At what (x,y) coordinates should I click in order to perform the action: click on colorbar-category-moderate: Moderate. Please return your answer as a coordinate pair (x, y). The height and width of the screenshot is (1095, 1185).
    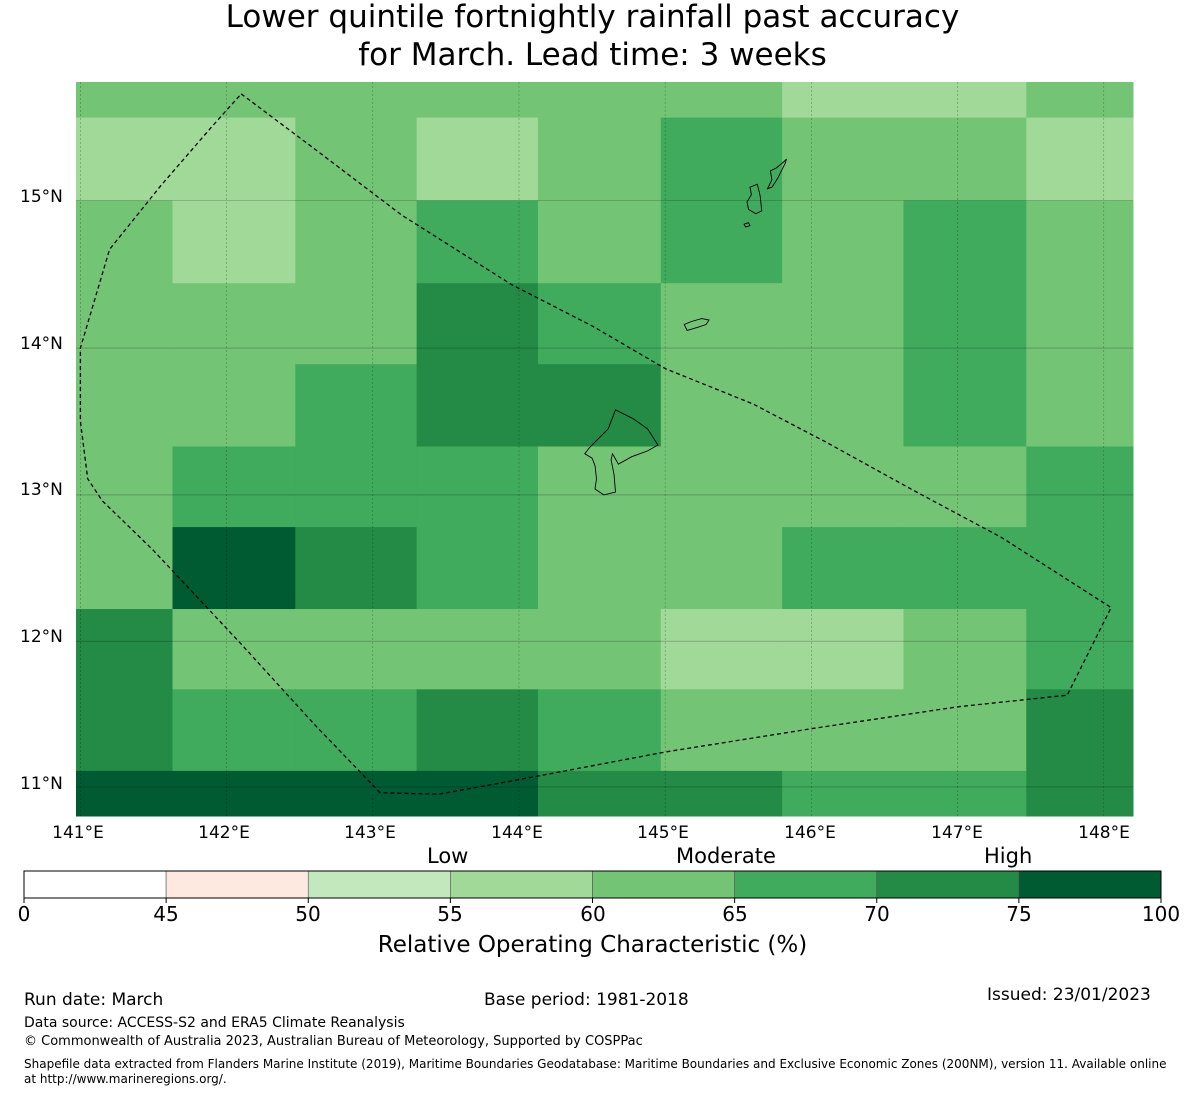
    Looking at the image, I should click on (726, 856).